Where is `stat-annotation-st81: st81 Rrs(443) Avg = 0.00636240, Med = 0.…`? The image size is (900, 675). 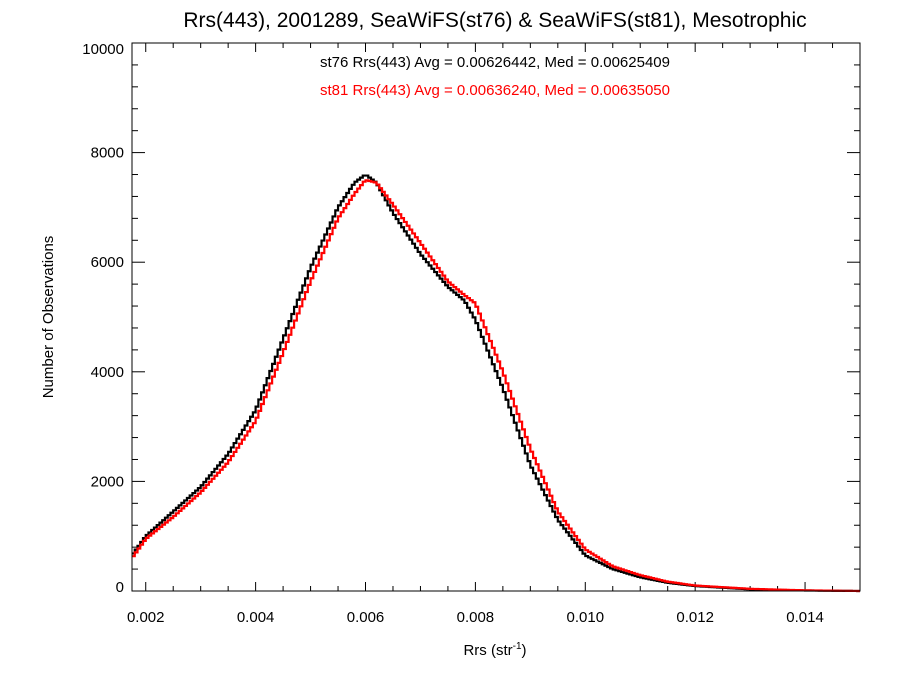
stat-annotation-st81: st81 Rrs(443) Avg = 0.00636240, Med = 0.… is located at coordinates (495, 90).